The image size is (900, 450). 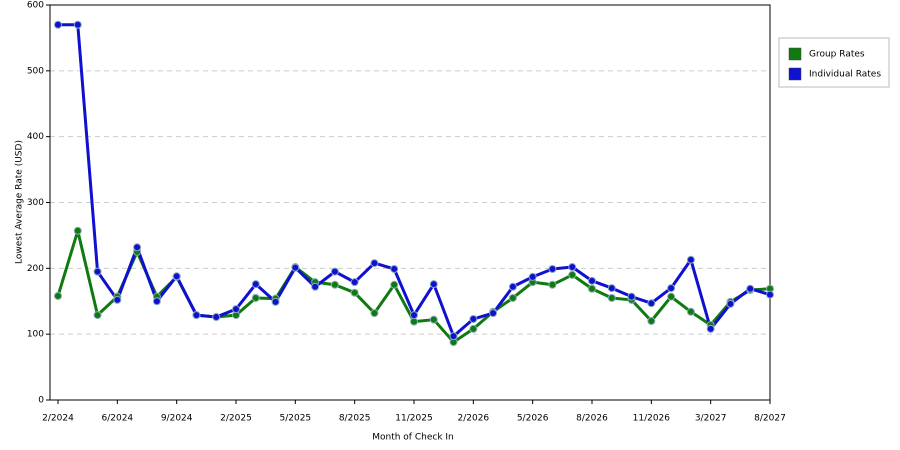 What do you see at coordinates (533, 419) in the screenshot?
I see `x-tick-label: 5/2026` at bounding box center [533, 419].